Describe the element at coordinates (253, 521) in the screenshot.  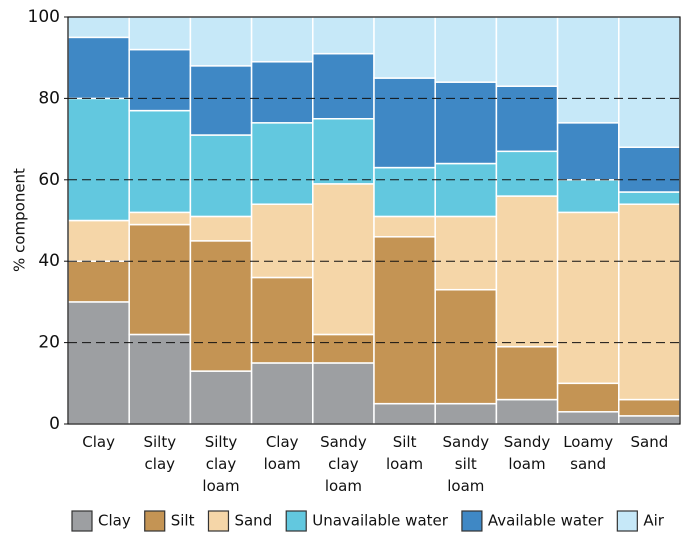
I see `legend-label: Sand` at that location.